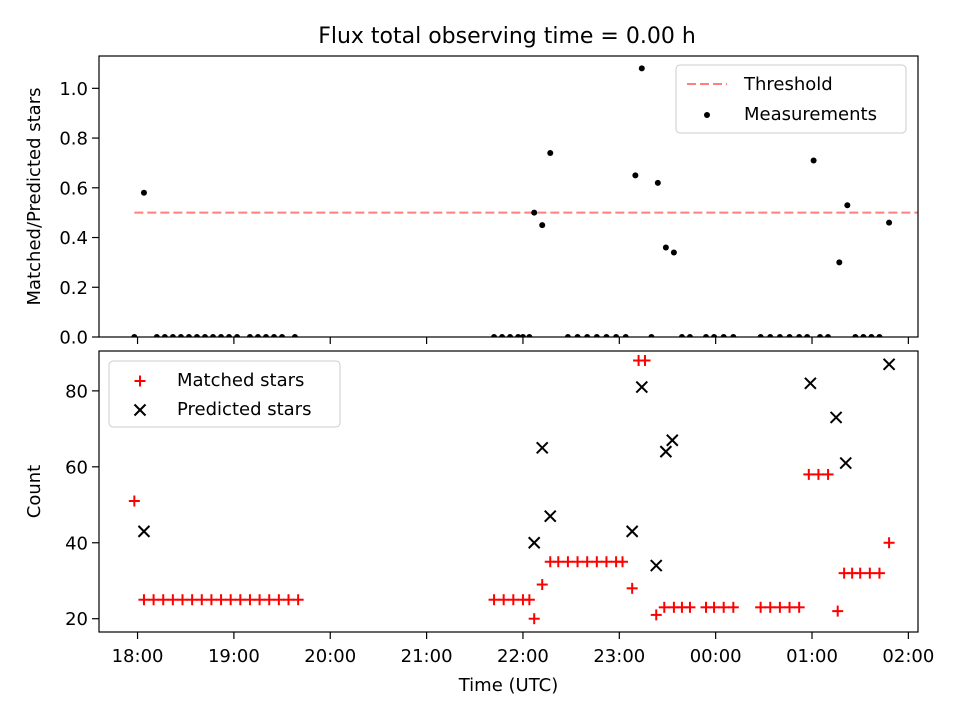 The image size is (960, 720). What do you see at coordinates (707, 115) in the screenshot?
I see `legend-measurements-swatch` at bounding box center [707, 115].